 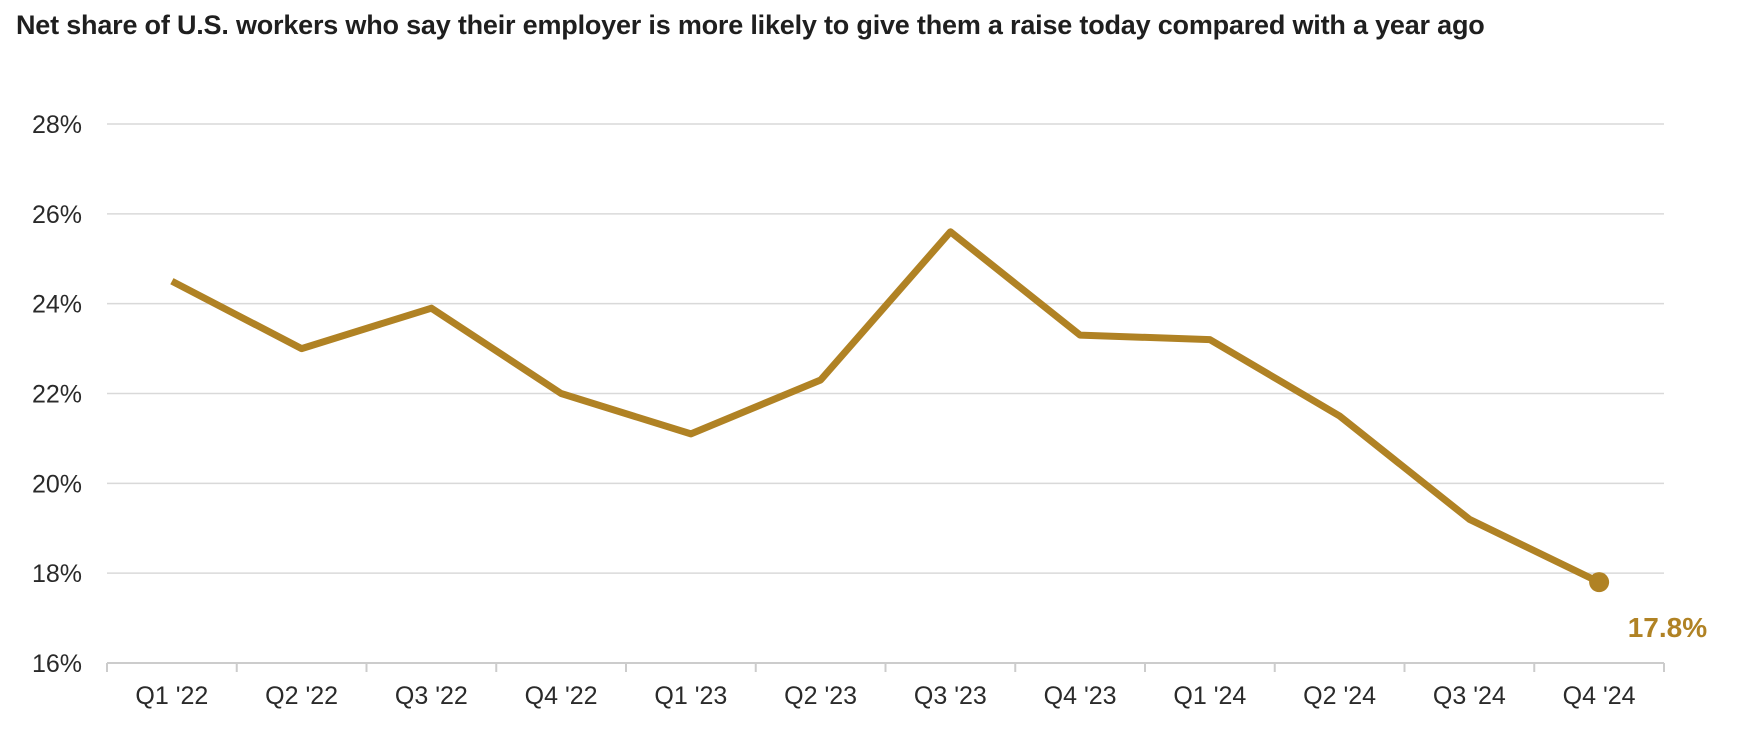 What do you see at coordinates (1080, 696) in the screenshot?
I see `x-tick-label: Q4 '23` at bounding box center [1080, 696].